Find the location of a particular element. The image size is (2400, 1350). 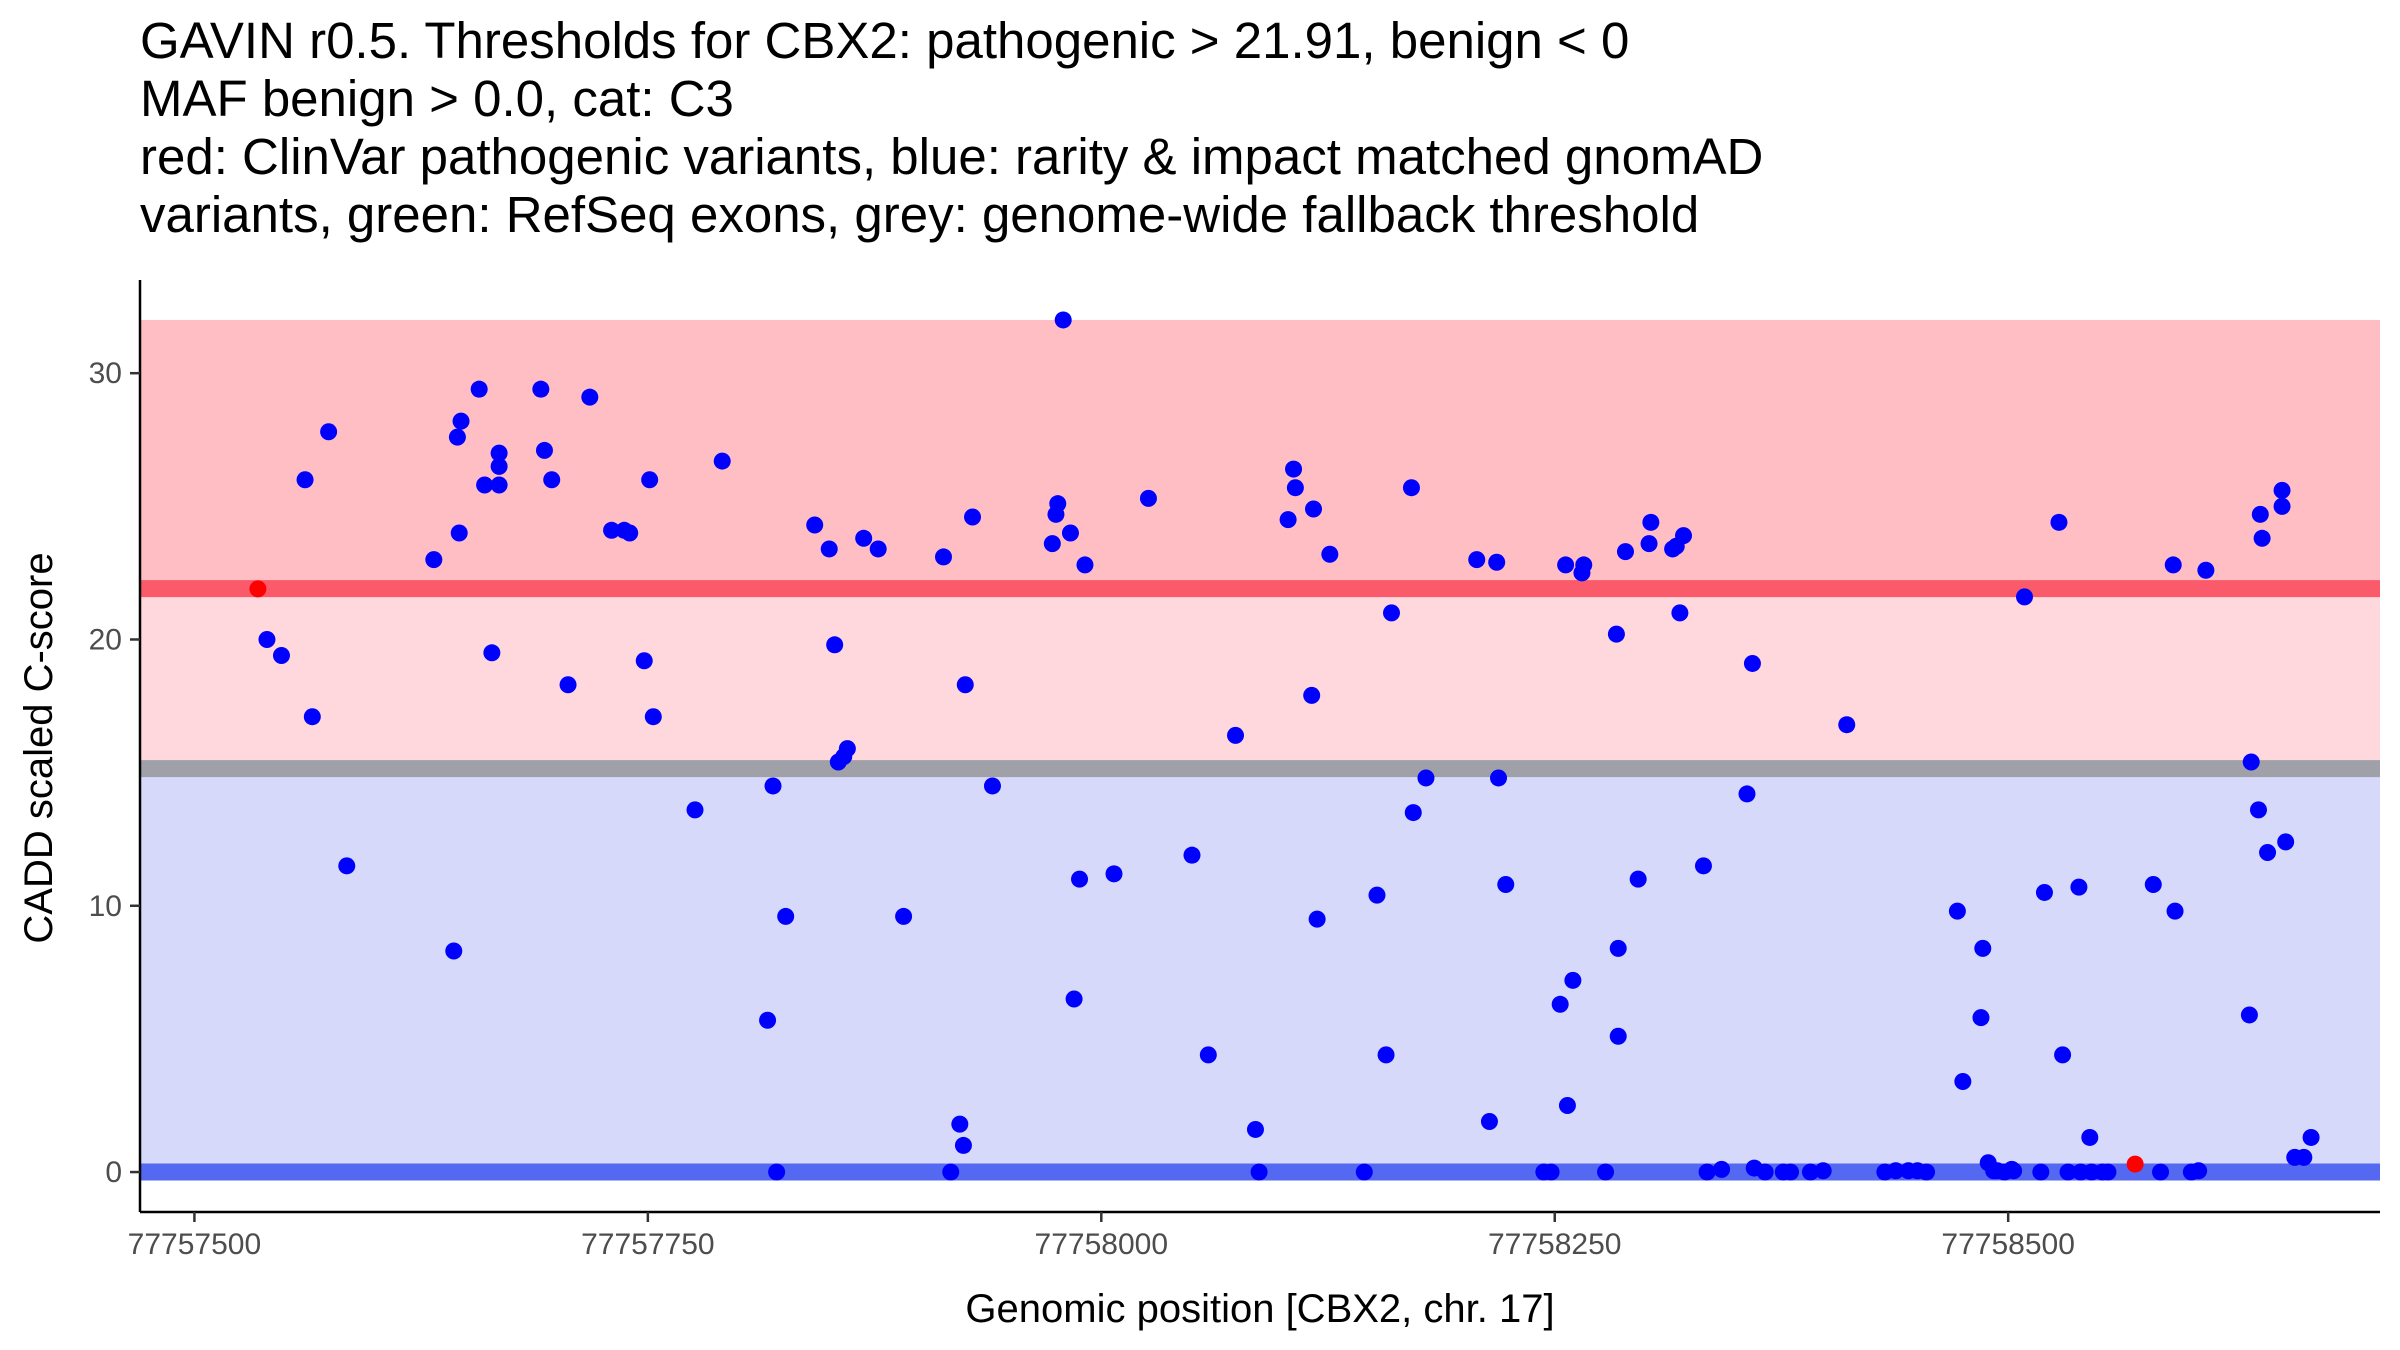

y-tick-label: 0 is located at coordinates (113, 1172).